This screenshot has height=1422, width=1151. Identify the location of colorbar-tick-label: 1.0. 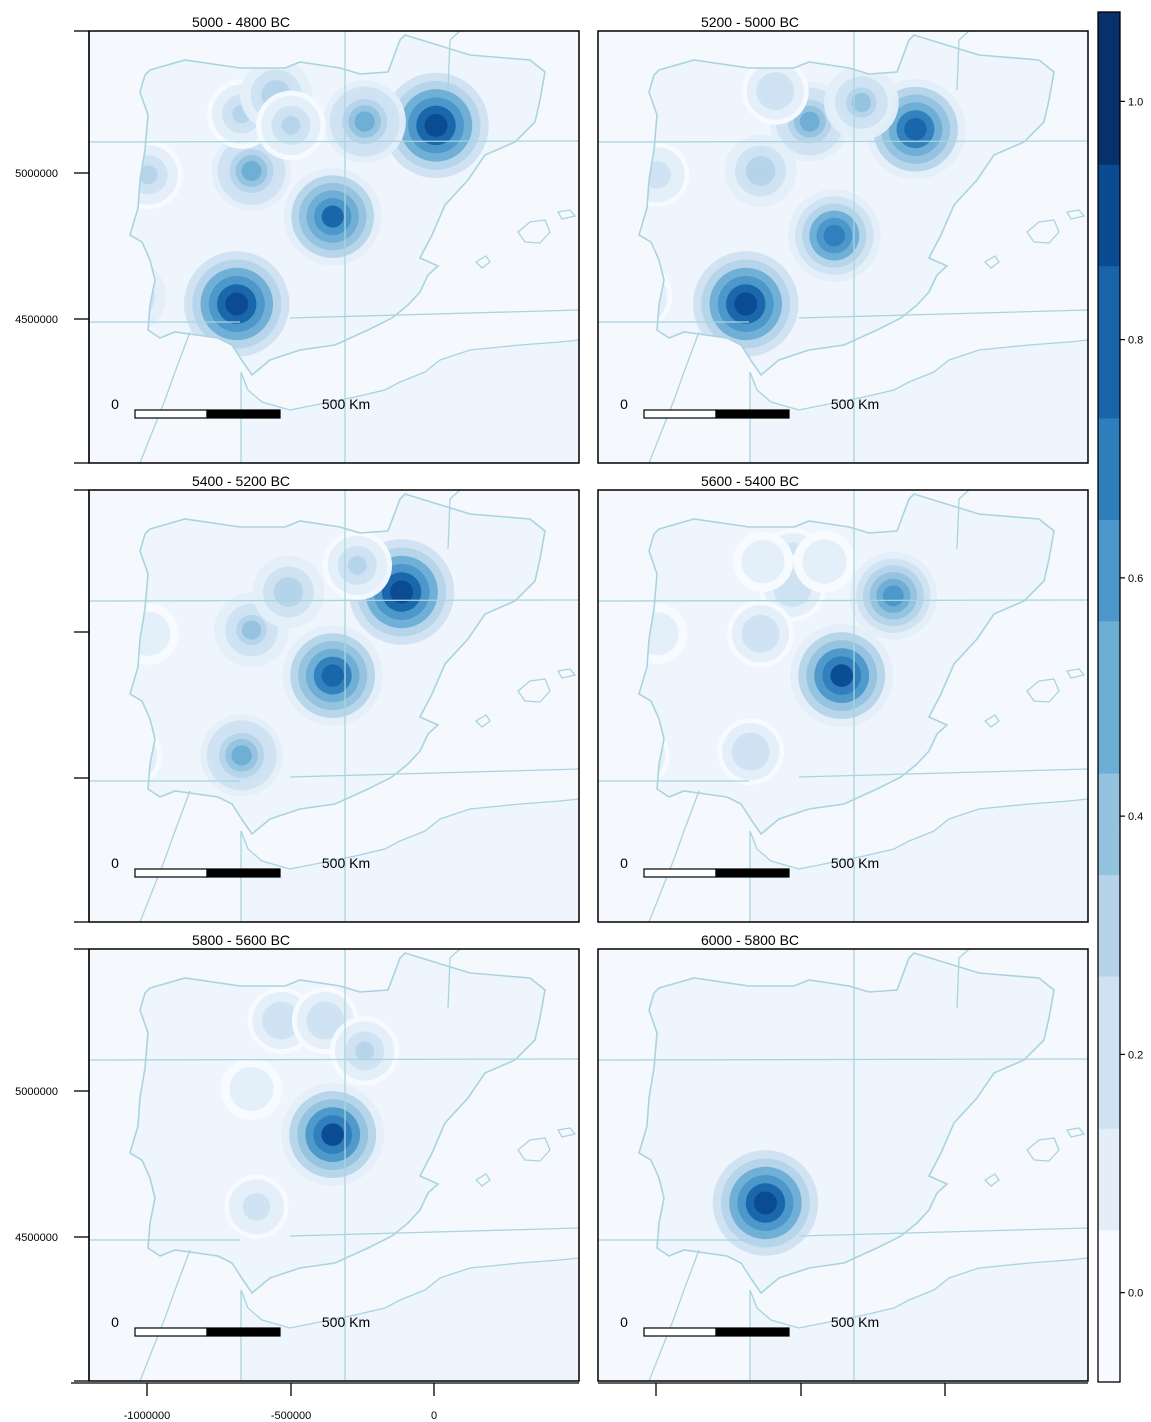
(1135, 102).